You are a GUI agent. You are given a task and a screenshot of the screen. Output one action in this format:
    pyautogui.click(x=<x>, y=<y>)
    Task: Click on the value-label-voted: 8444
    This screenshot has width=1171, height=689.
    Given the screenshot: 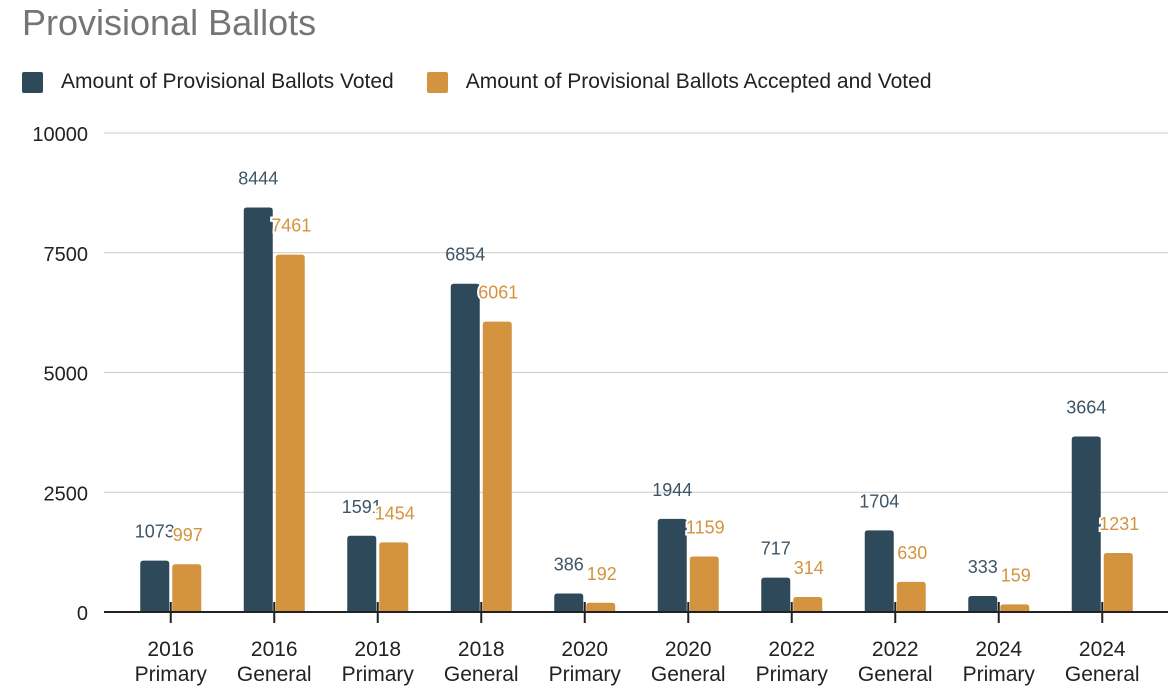 What is the action you would take?
    pyautogui.click(x=258, y=179)
    